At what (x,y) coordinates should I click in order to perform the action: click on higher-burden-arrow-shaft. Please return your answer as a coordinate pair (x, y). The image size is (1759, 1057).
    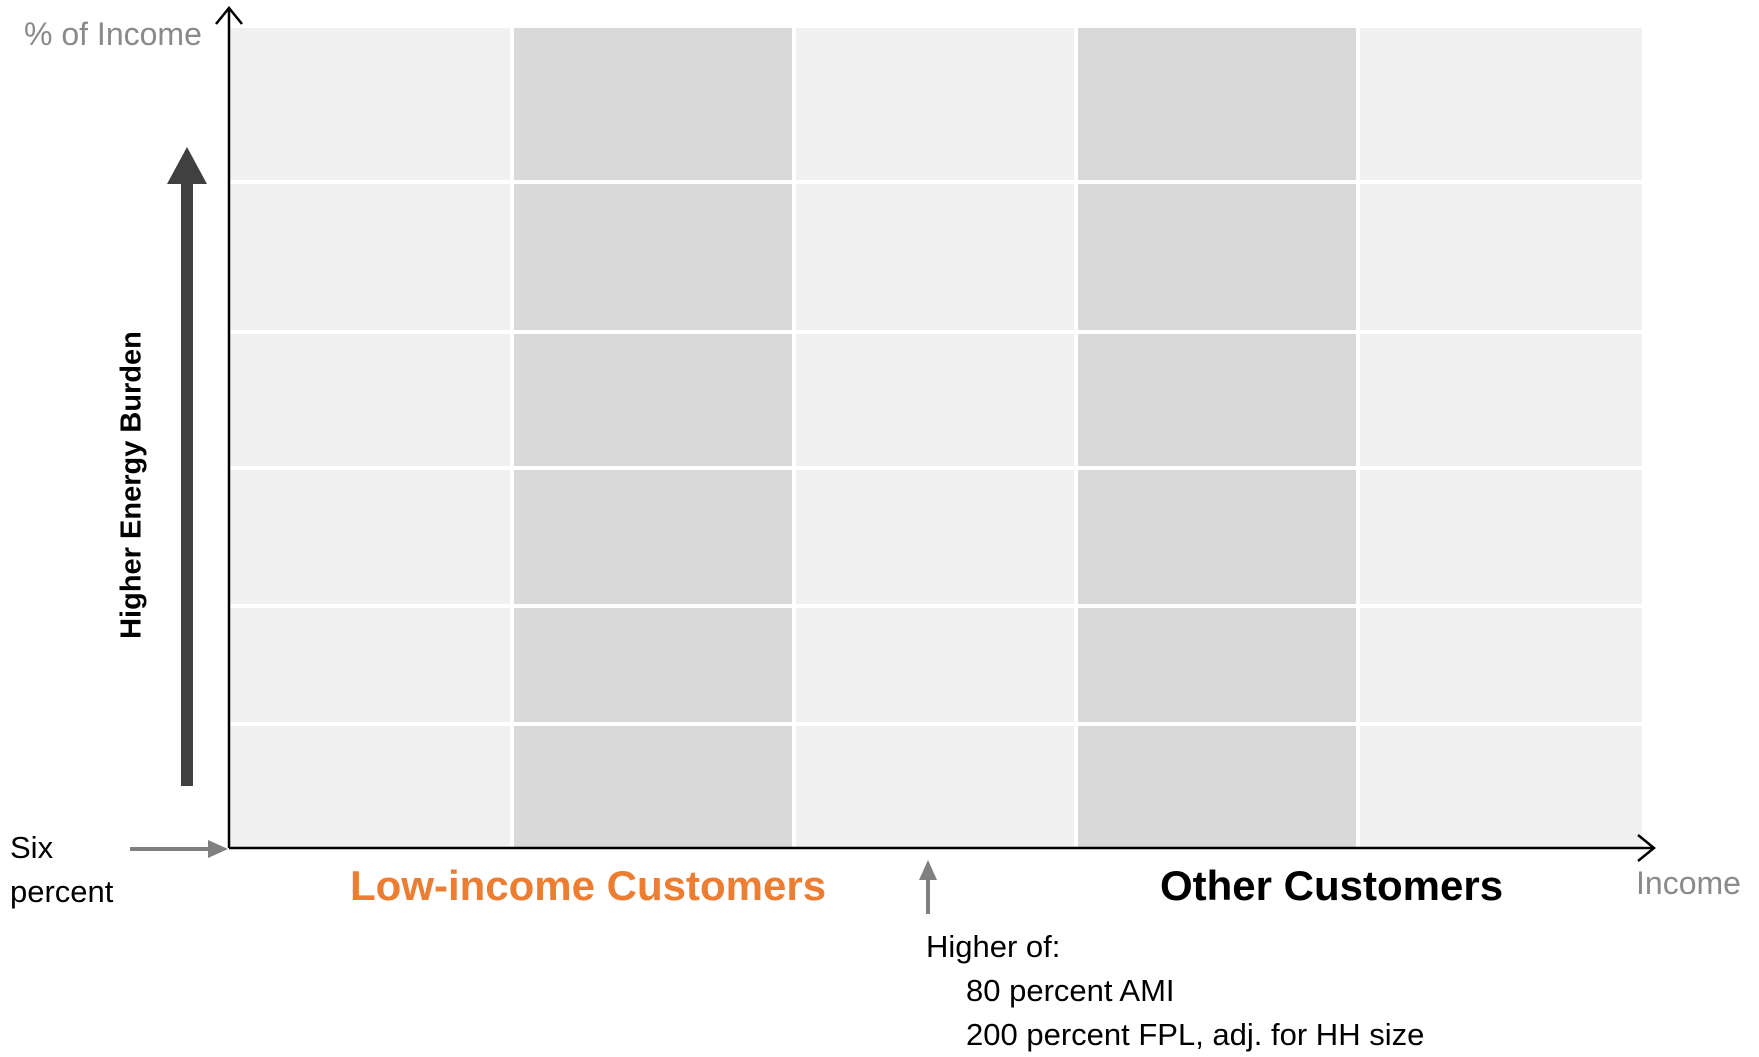
    Looking at the image, I should click on (187, 483).